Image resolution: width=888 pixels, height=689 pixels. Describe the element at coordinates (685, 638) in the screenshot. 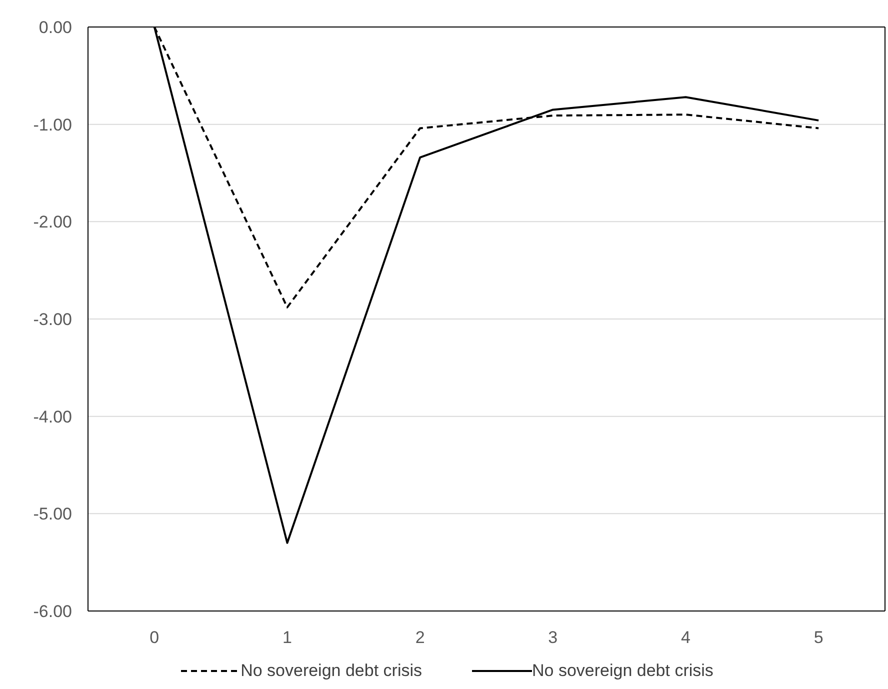

I see `x-tick-label: 4` at that location.